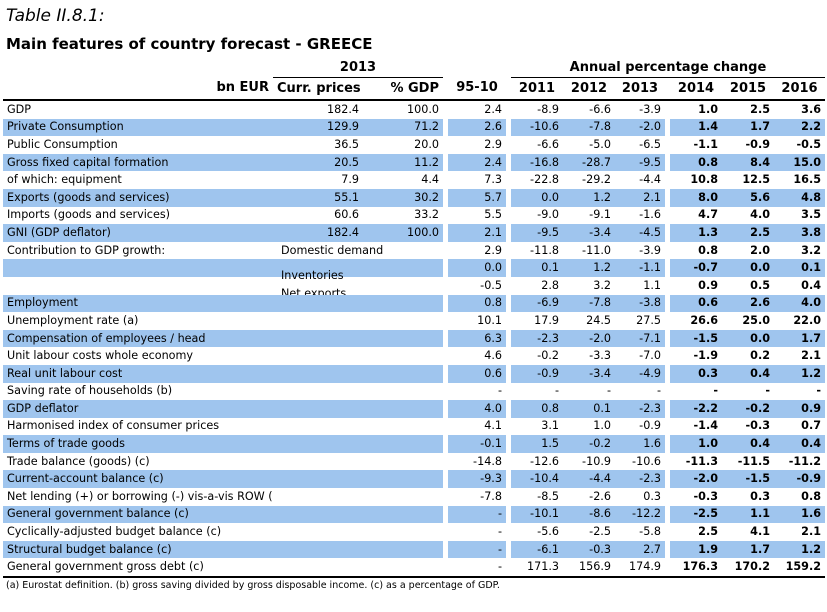 This screenshot has height=612, width=827. What do you see at coordinates (548, 532) in the screenshot?
I see `cell-2011: -5.6` at bounding box center [548, 532].